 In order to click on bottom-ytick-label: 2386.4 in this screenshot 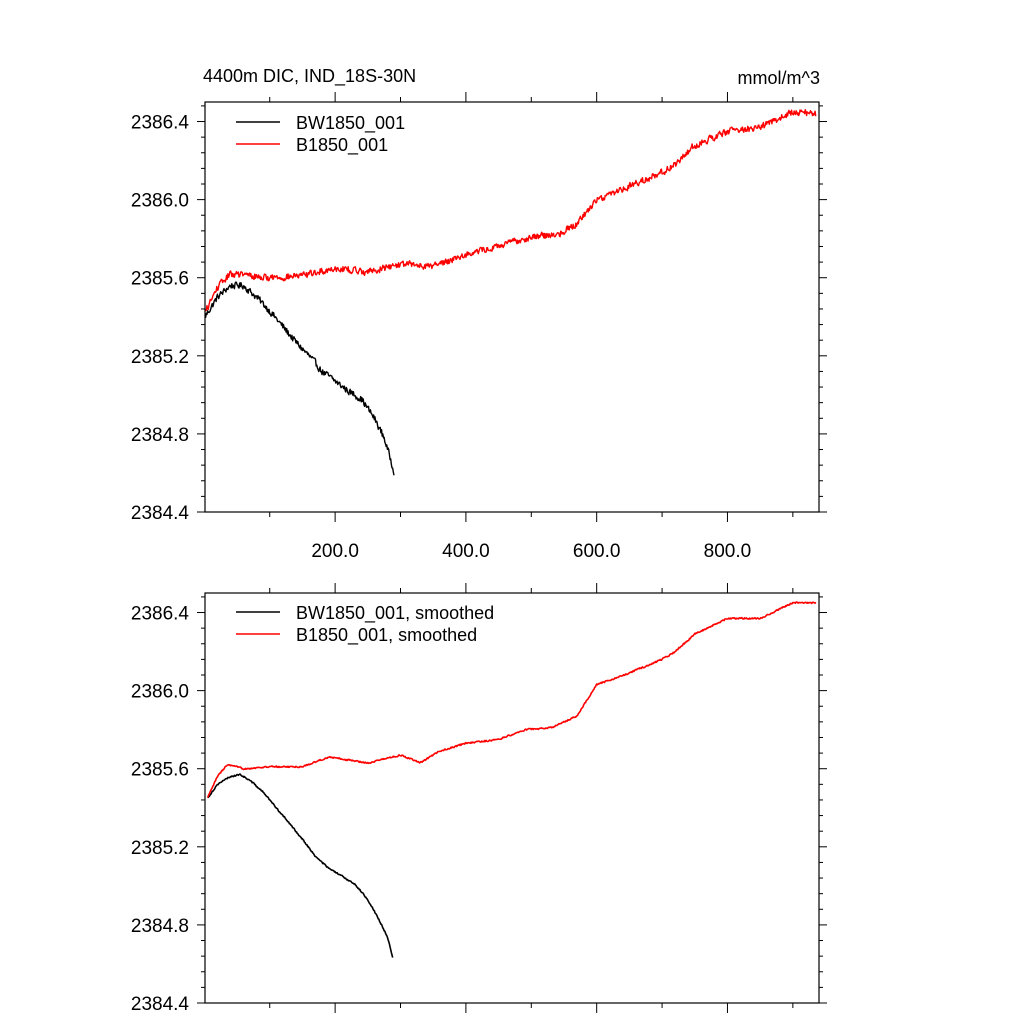, I will do `click(160, 614)`.